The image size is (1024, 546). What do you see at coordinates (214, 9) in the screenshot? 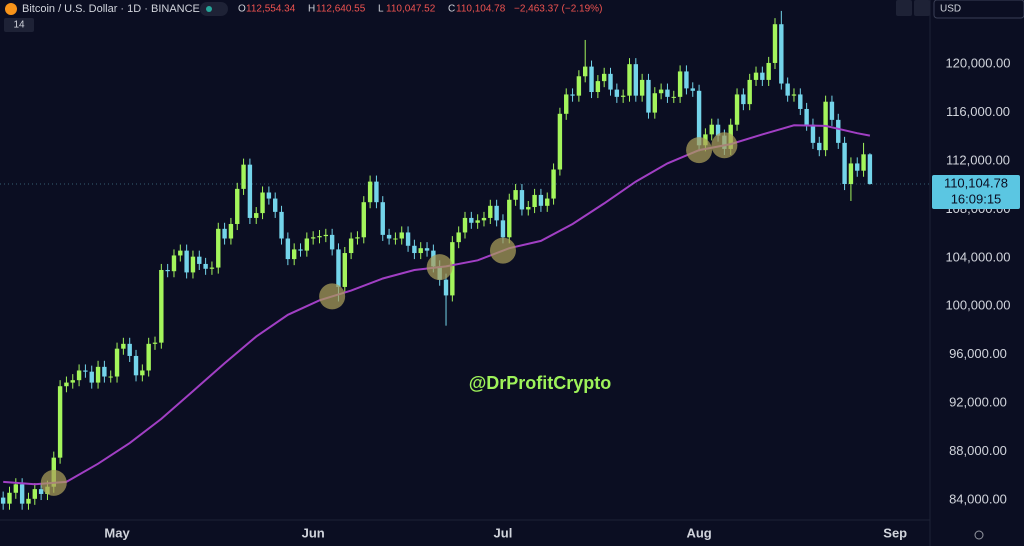
I see `status-badge` at bounding box center [214, 9].